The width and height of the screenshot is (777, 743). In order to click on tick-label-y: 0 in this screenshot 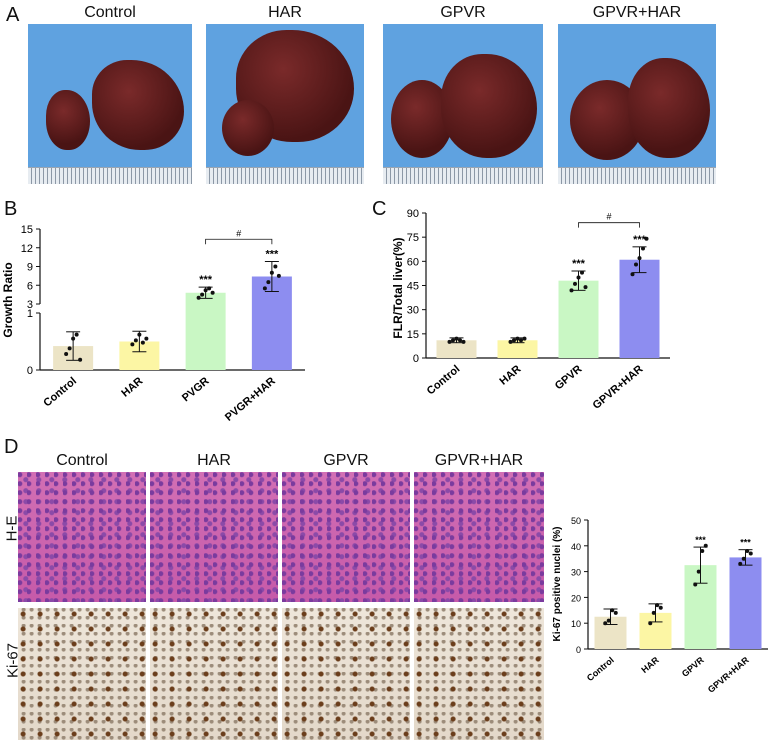, I will do `click(416, 359)`.